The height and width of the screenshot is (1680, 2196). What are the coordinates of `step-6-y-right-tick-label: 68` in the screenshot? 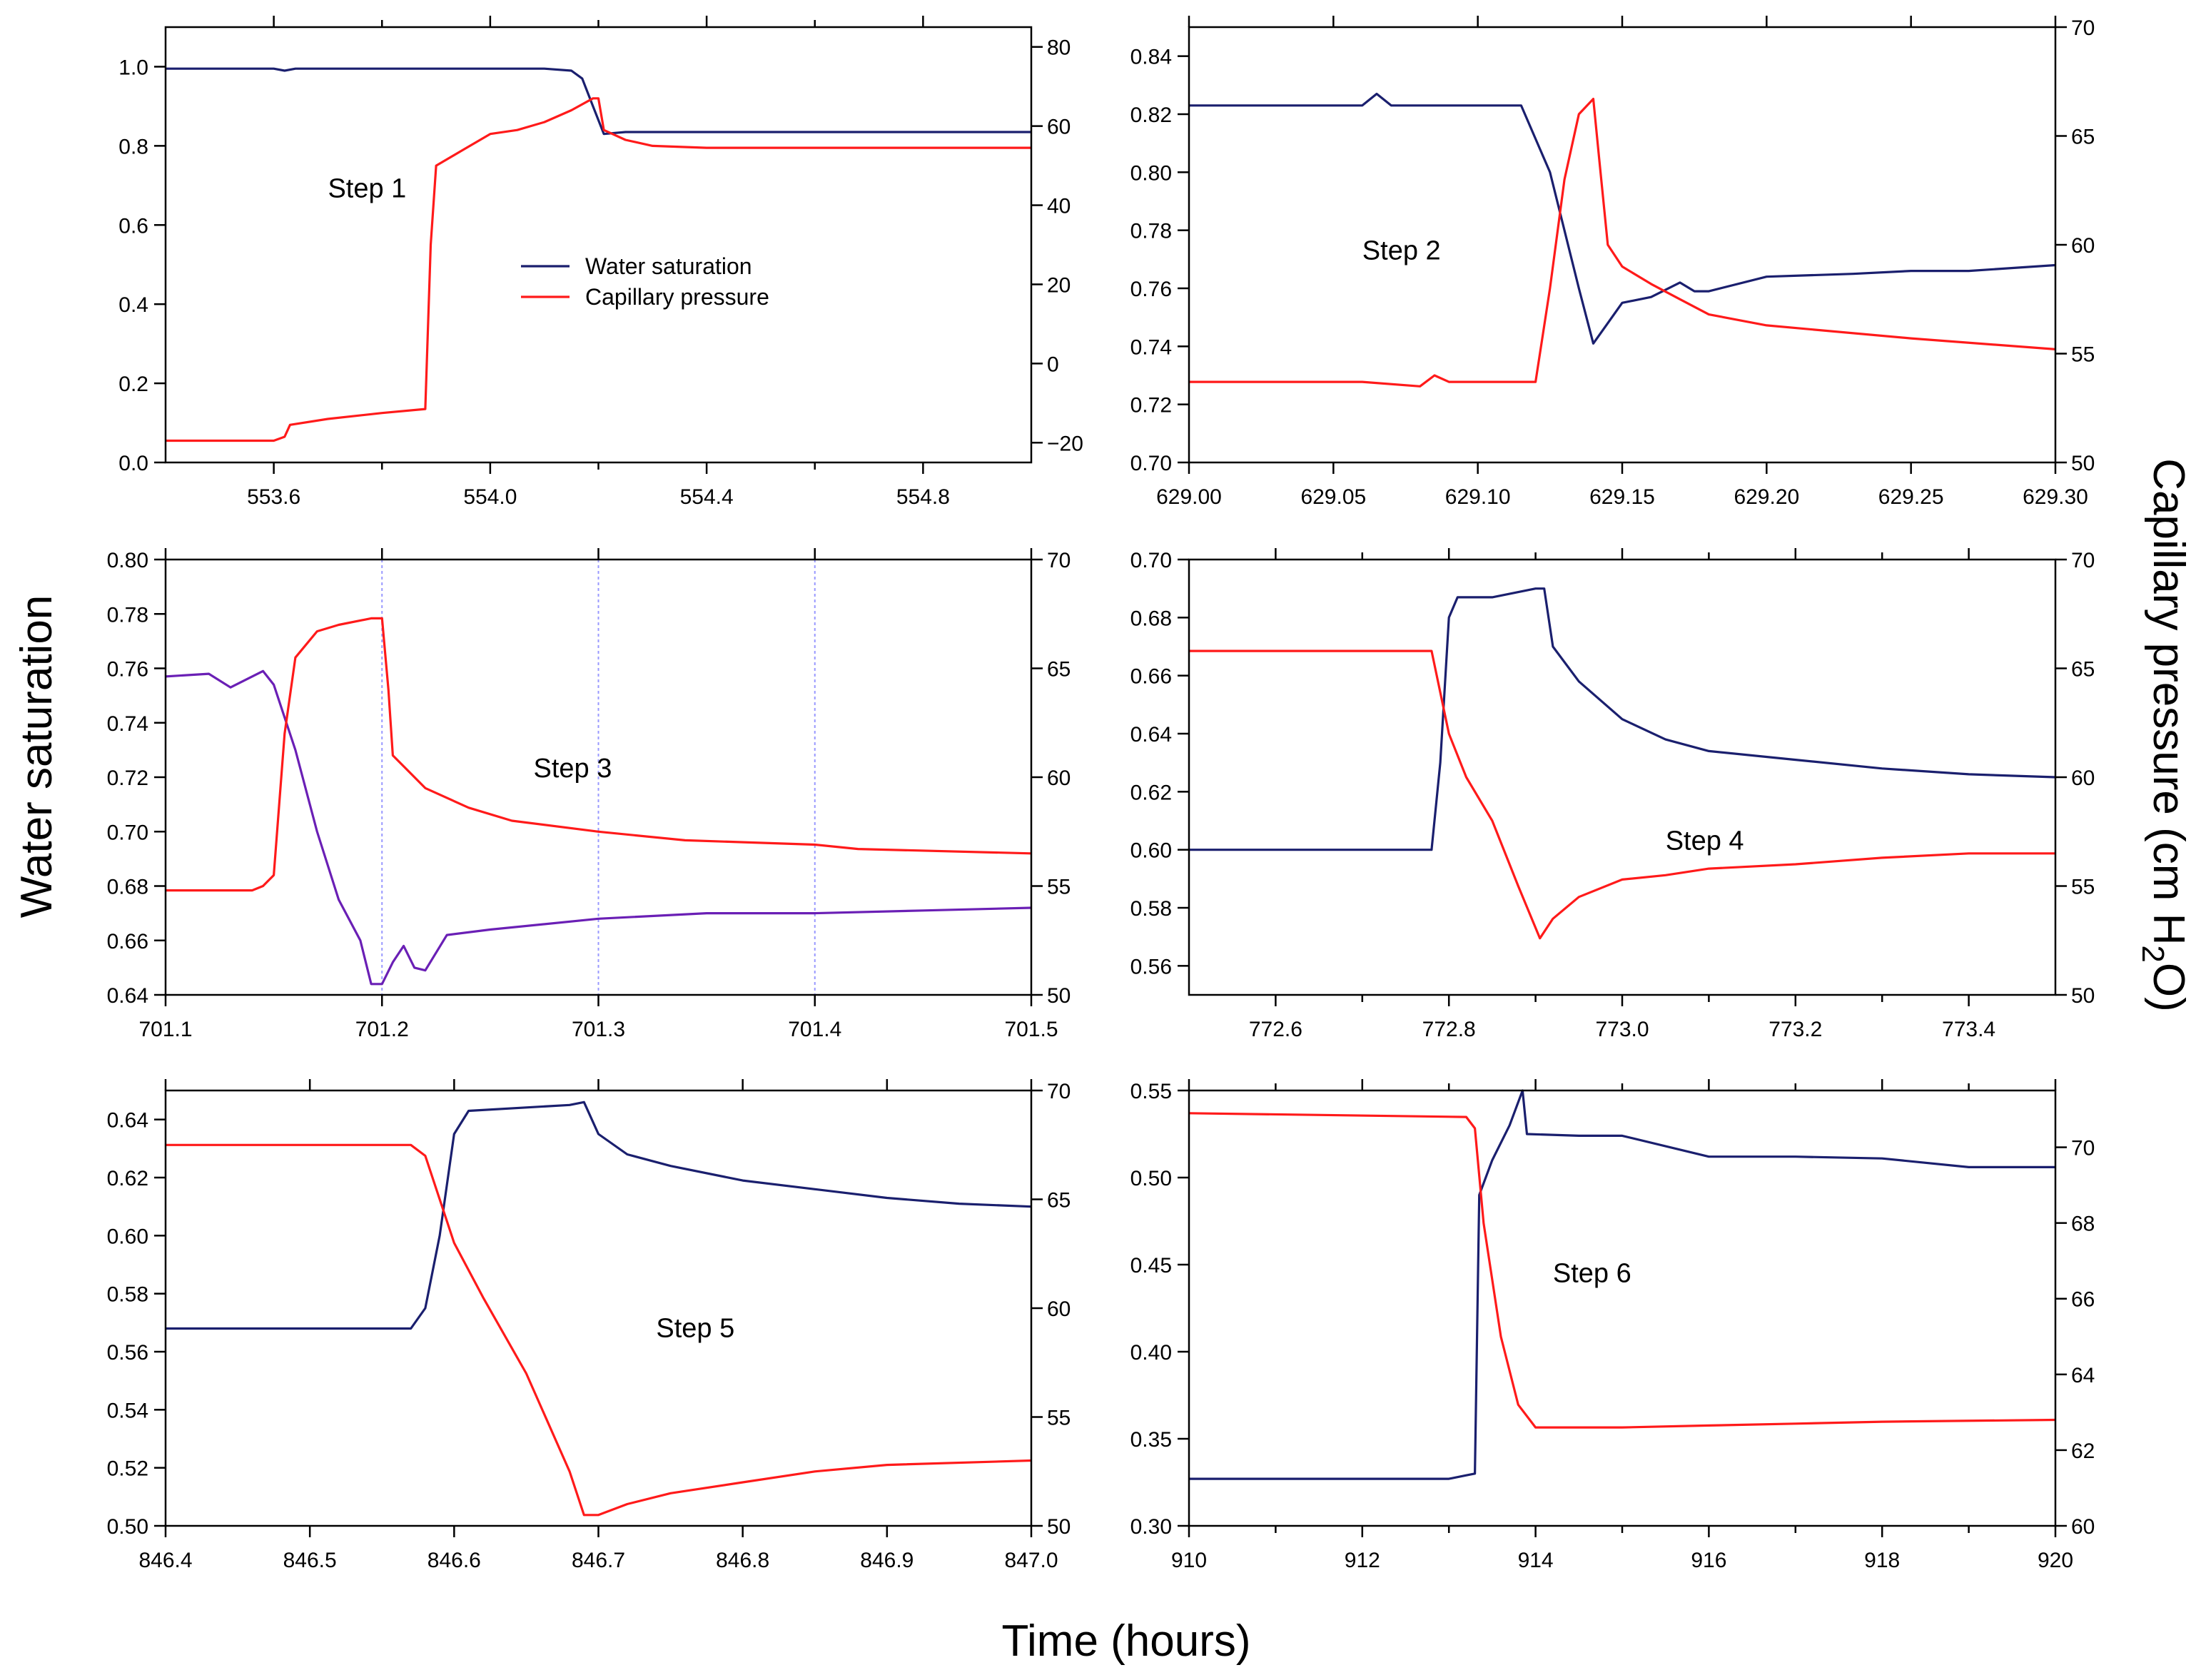 It's located at (2083, 1224).